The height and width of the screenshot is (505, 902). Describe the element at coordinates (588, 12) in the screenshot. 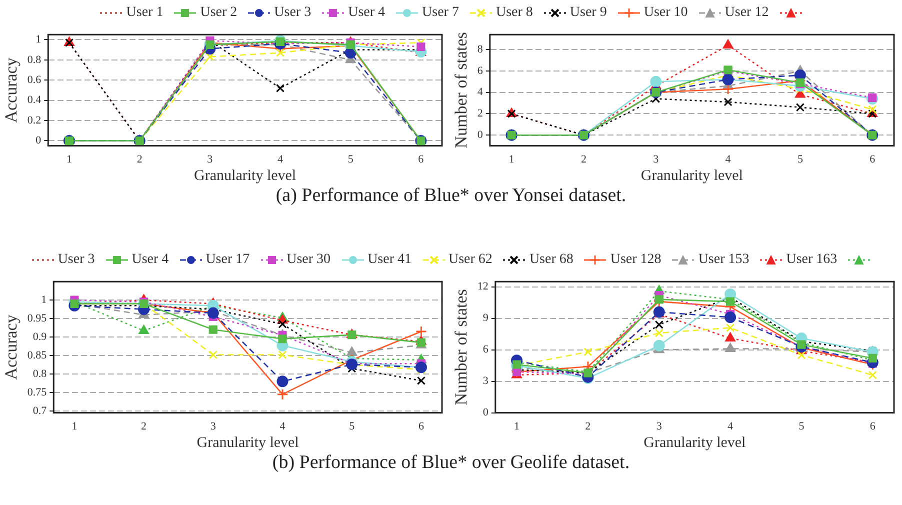

I see `legend-label: User 9` at that location.